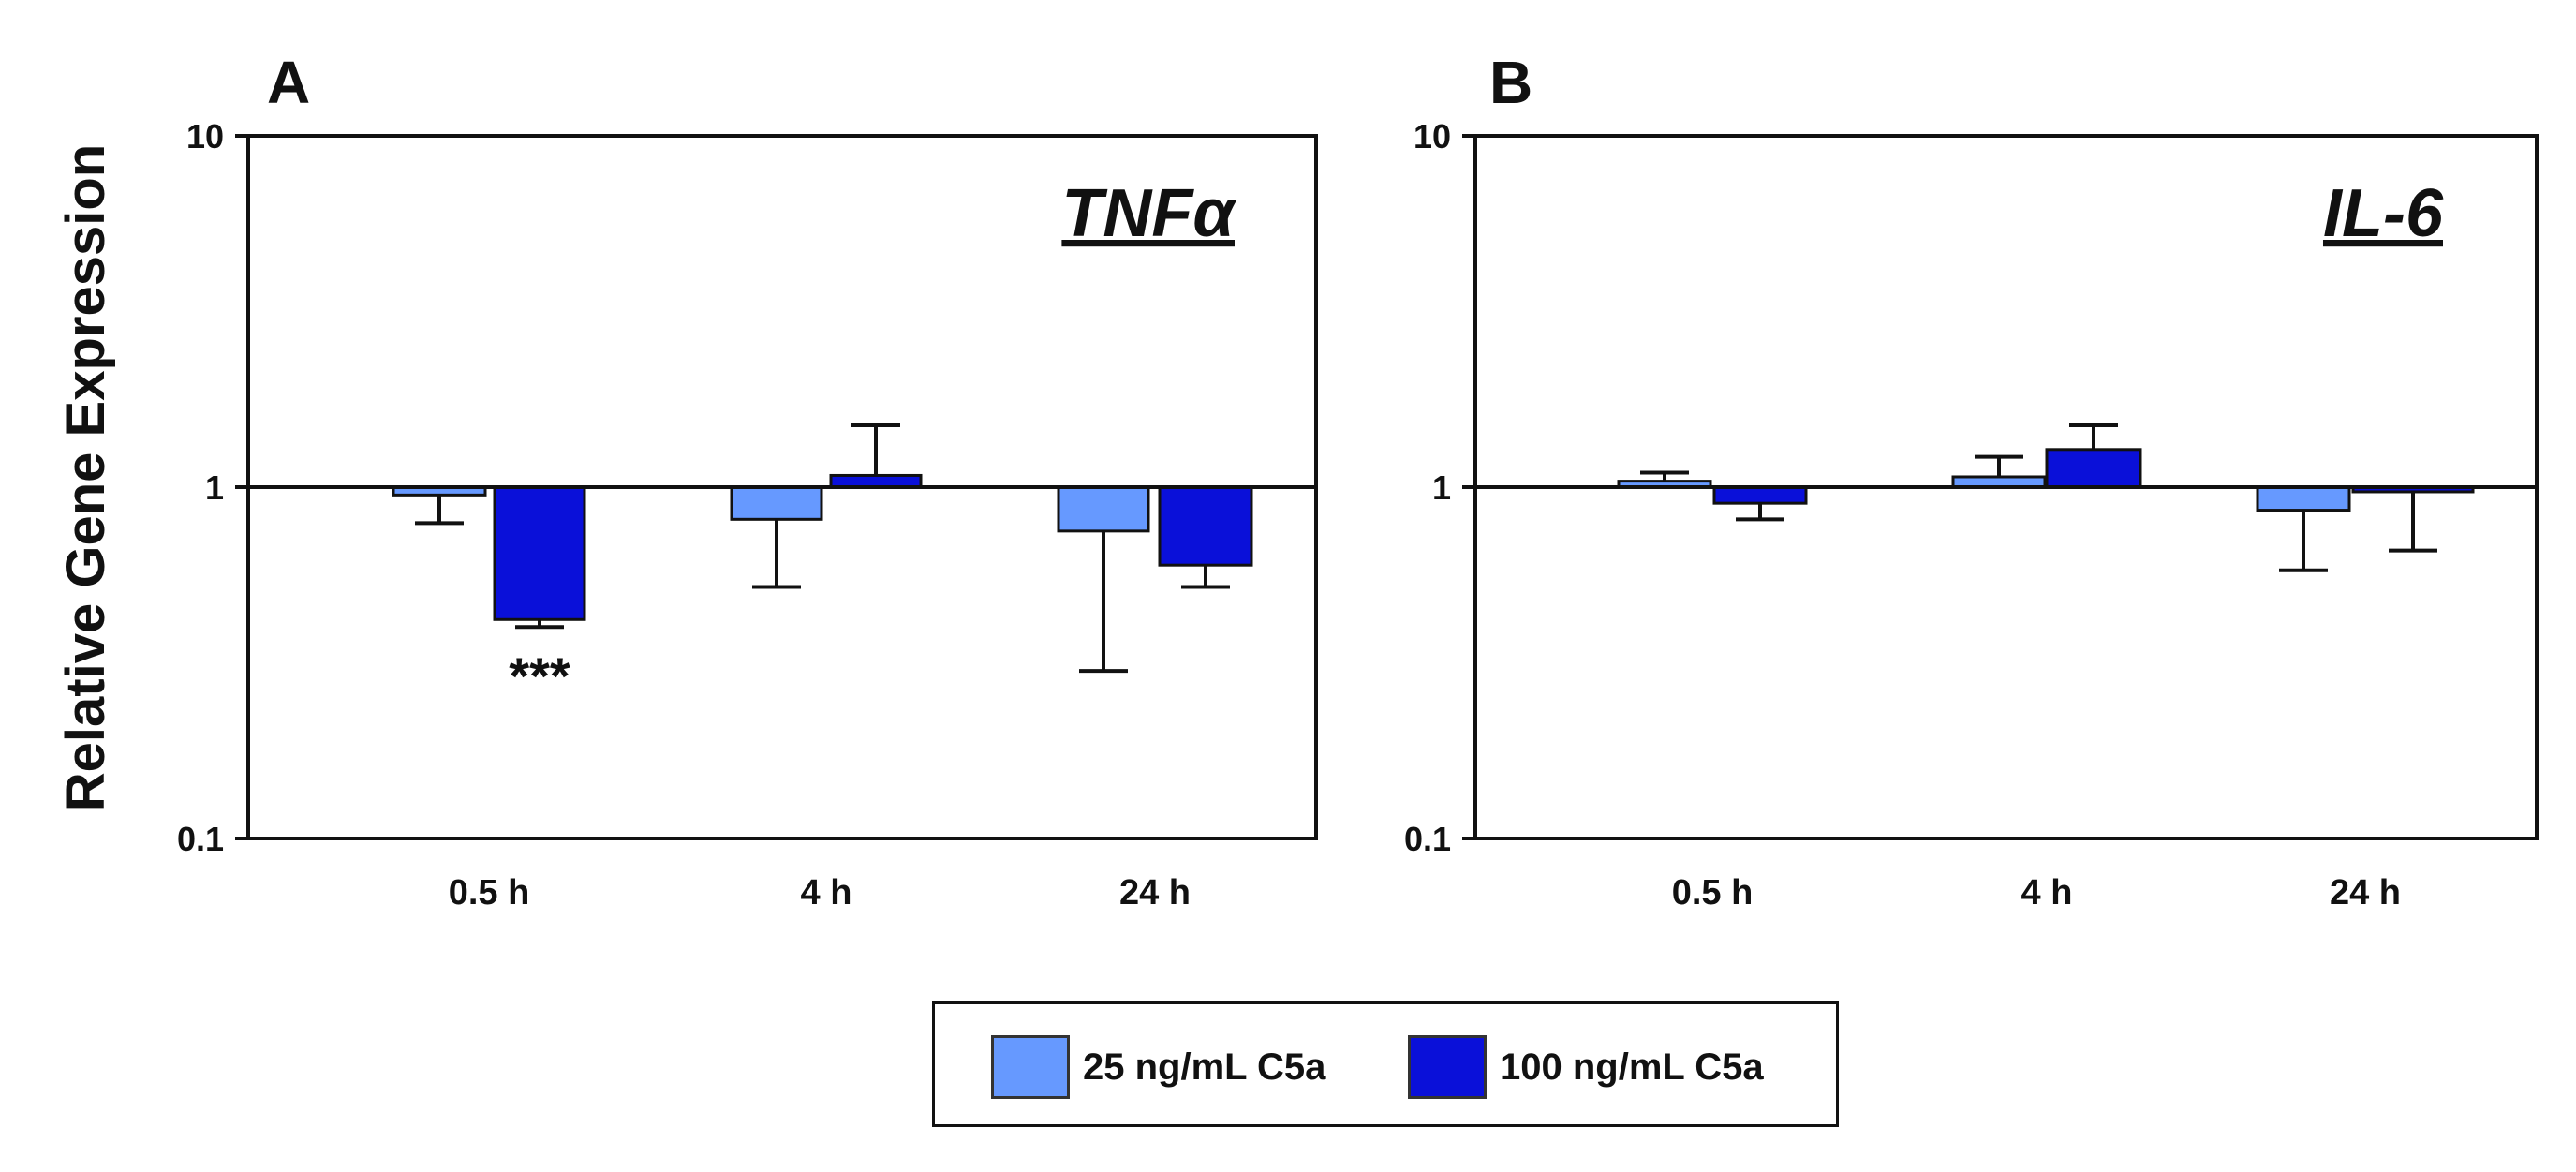 The width and height of the screenshot is (2576, 1172). What do you see at coordinates (2383, 214) in the screenshot?
I see `gene-title: IL-6` at bounding box center [2383, 214].